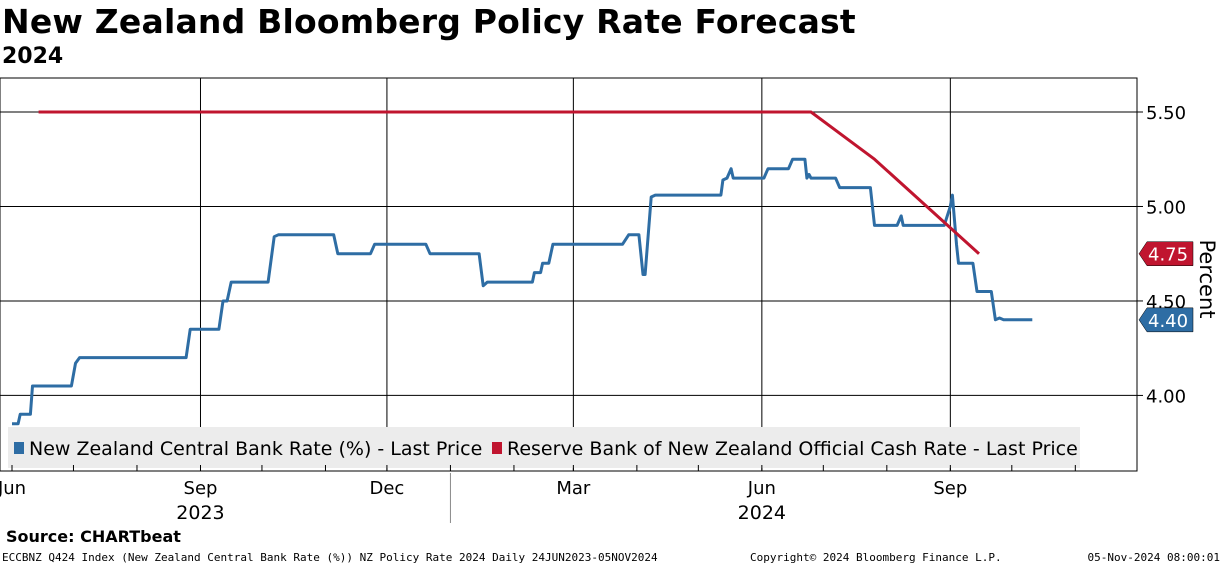 The width and height of the screenshot is (1224, 566). What do you see at coordinates (387, 488) in the screenshot?
I see `x-tick-label-2: Dec` at bounding box center [387, 488].